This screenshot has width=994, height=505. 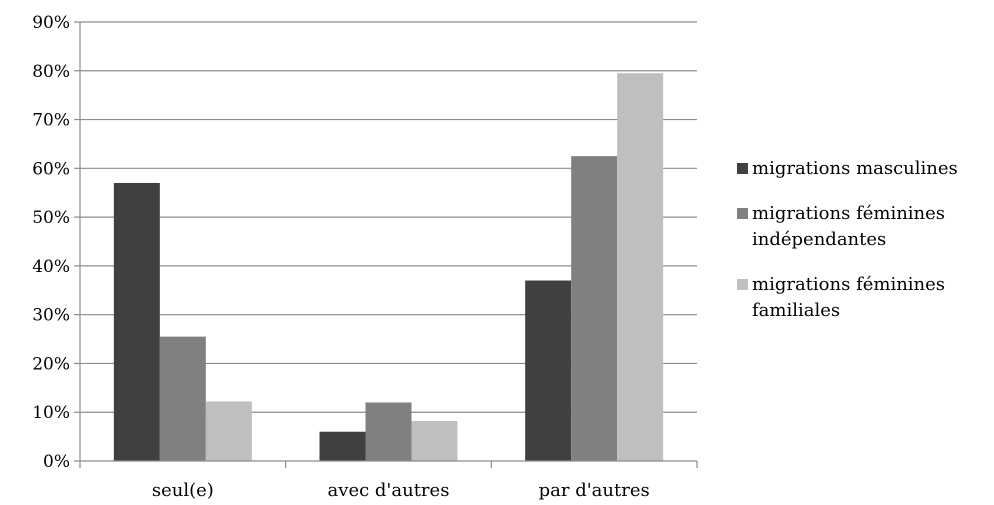 What do you see at coordinates (51, 72) in the screenshot?
I see `y-tick-label: 80%` at bounding box center [51, 72].